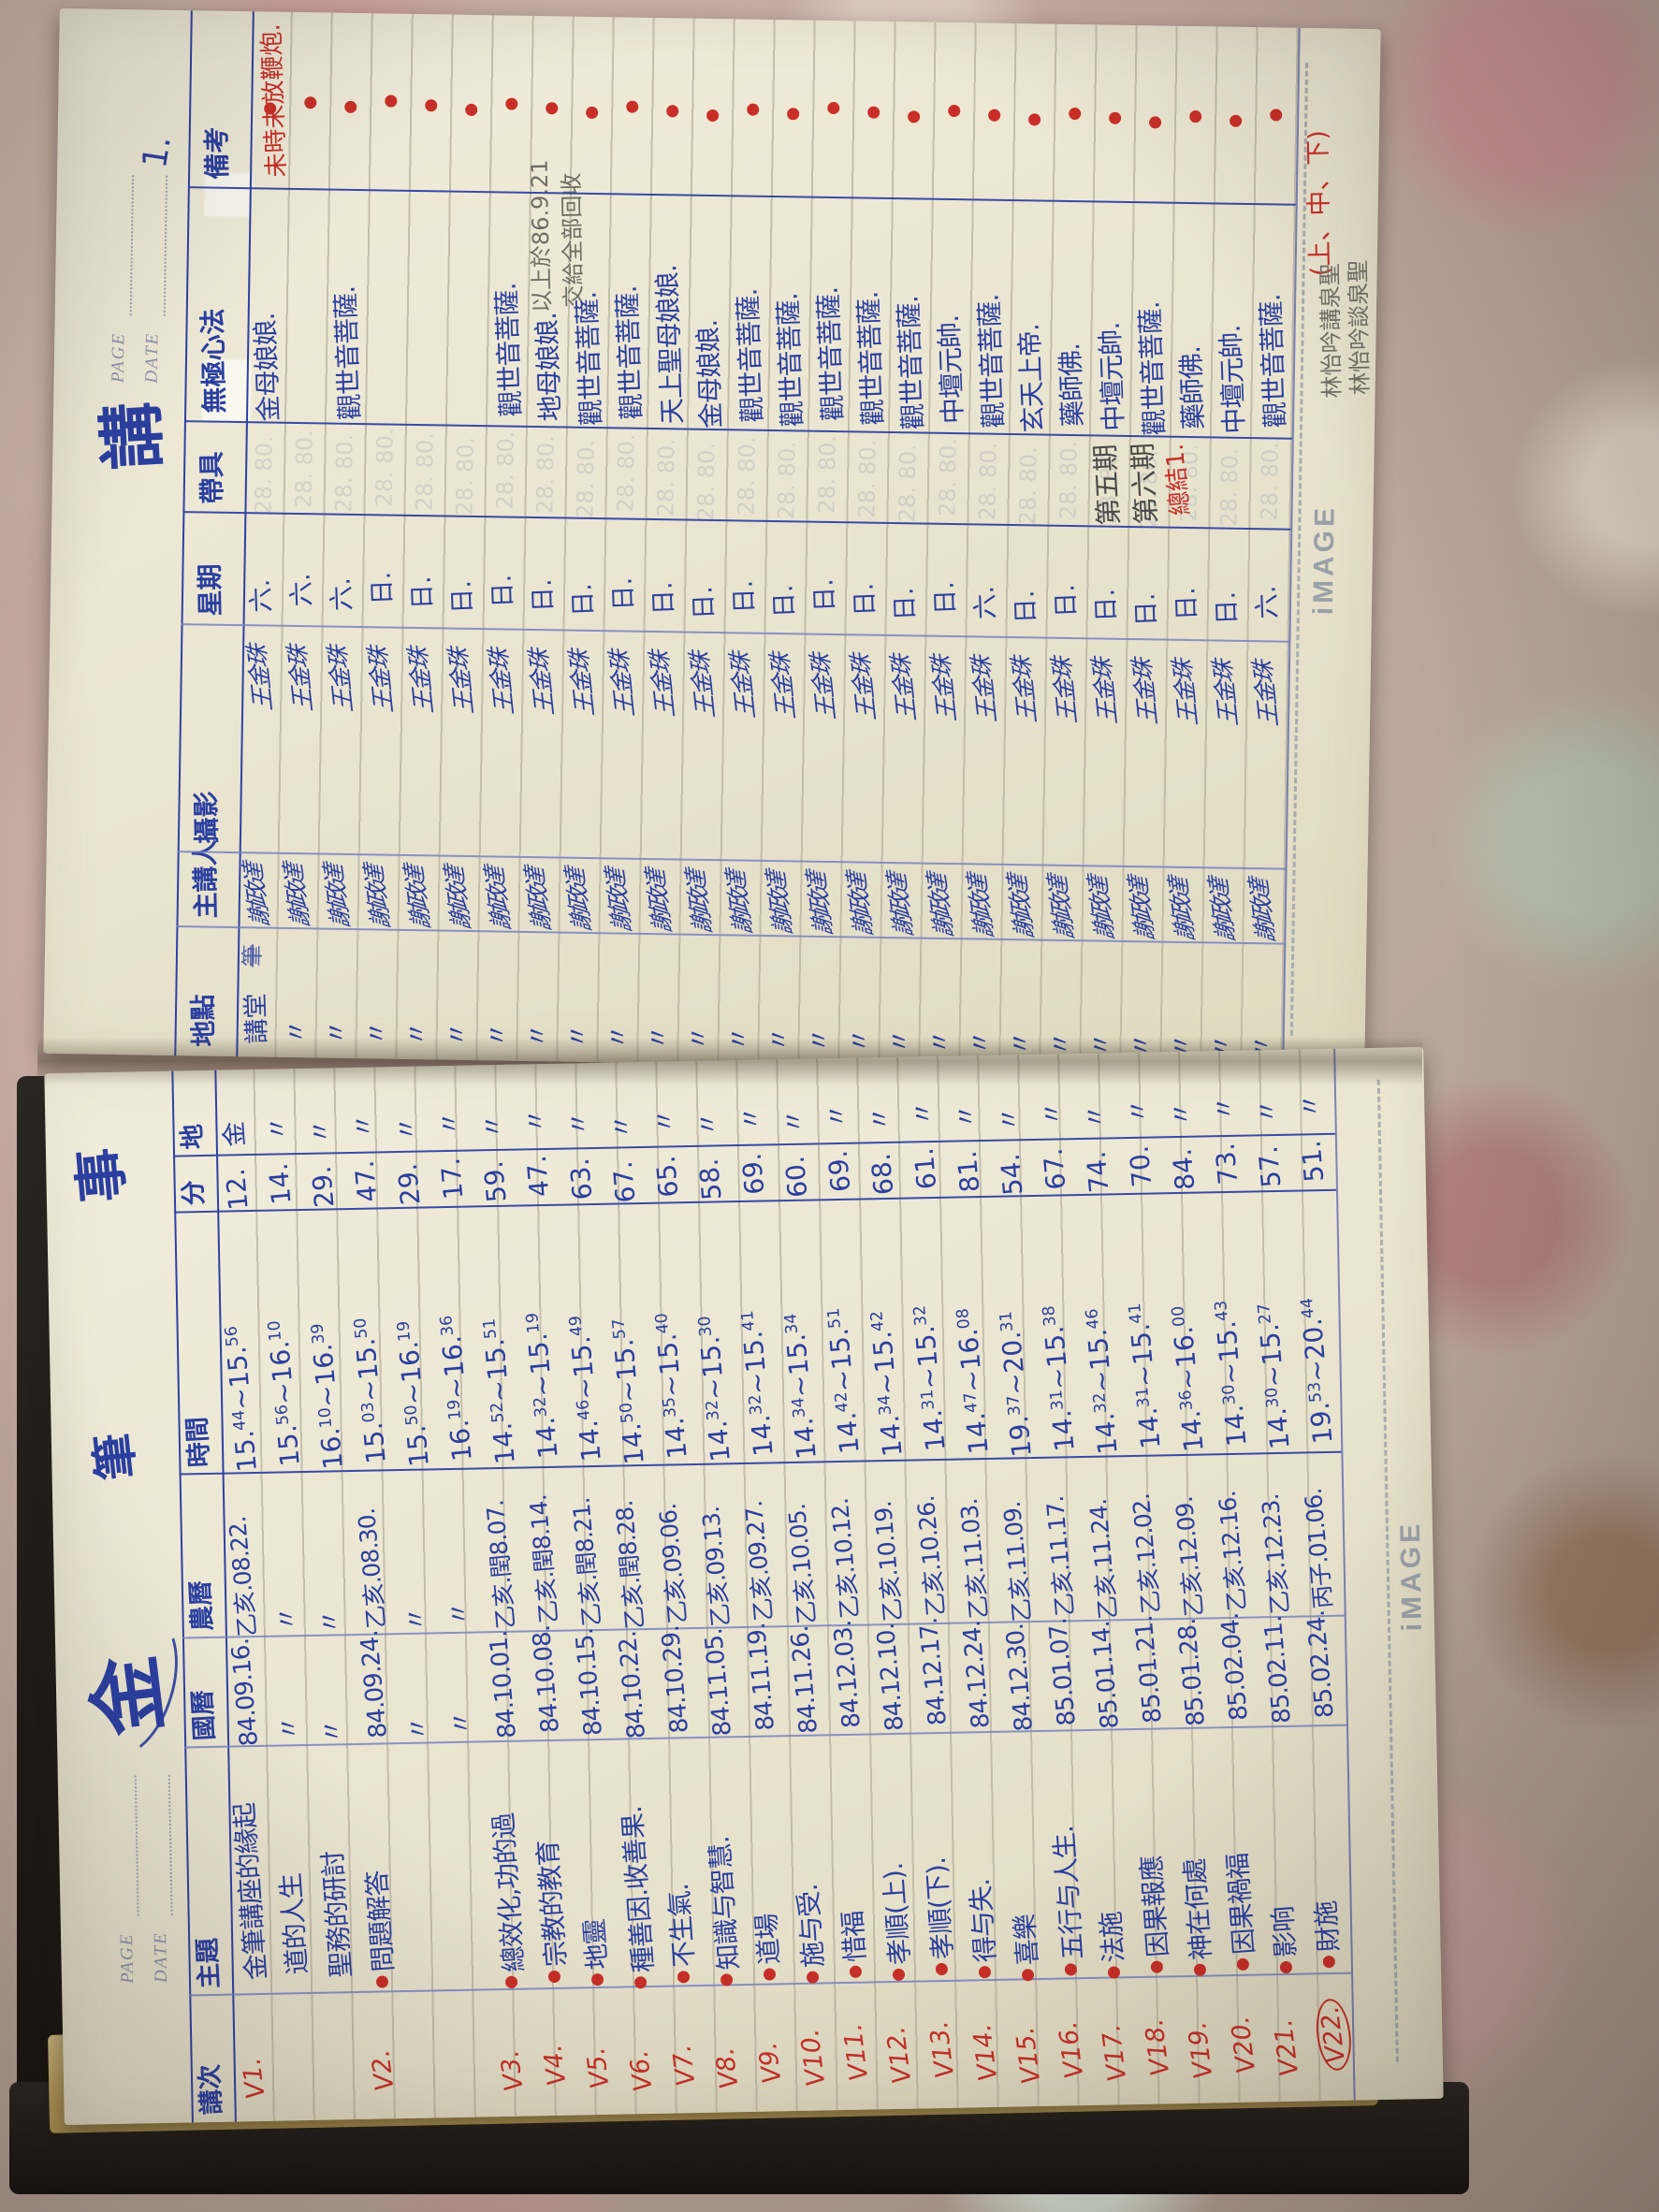 The image size is (1659, 2212). I want to click on notebook-spine-shadow, so click(729, 1061).